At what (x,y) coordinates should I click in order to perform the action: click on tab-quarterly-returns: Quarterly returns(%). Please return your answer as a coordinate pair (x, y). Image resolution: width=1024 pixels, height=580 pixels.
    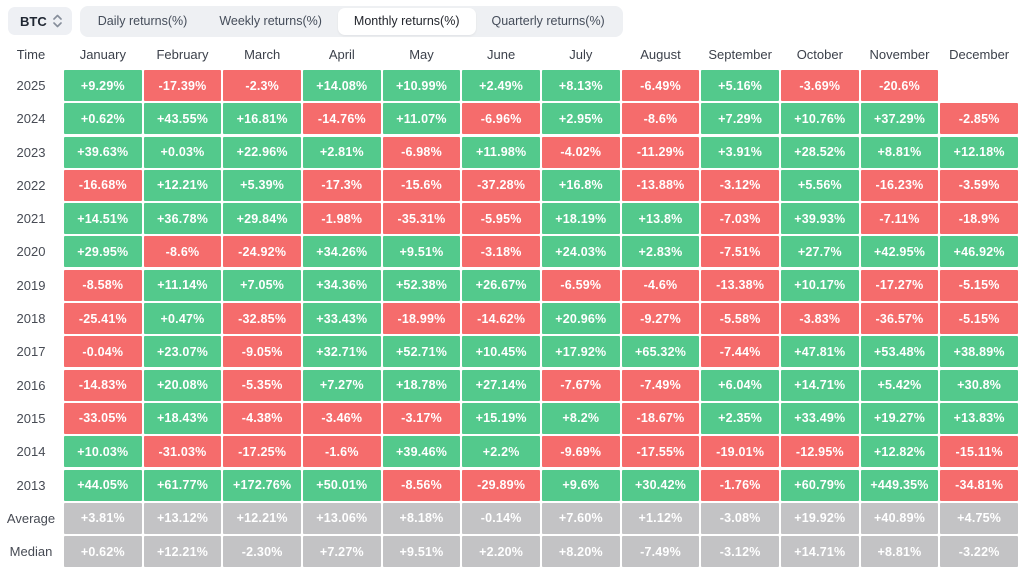
    Looking at the image, I should click on (548, 20).